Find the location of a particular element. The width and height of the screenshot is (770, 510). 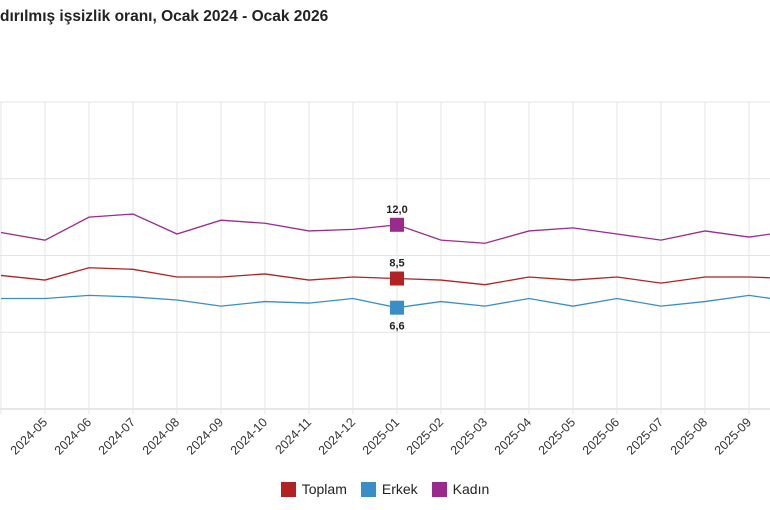

data-label-toplam: 8,5 is located at coordinates (396, 264).